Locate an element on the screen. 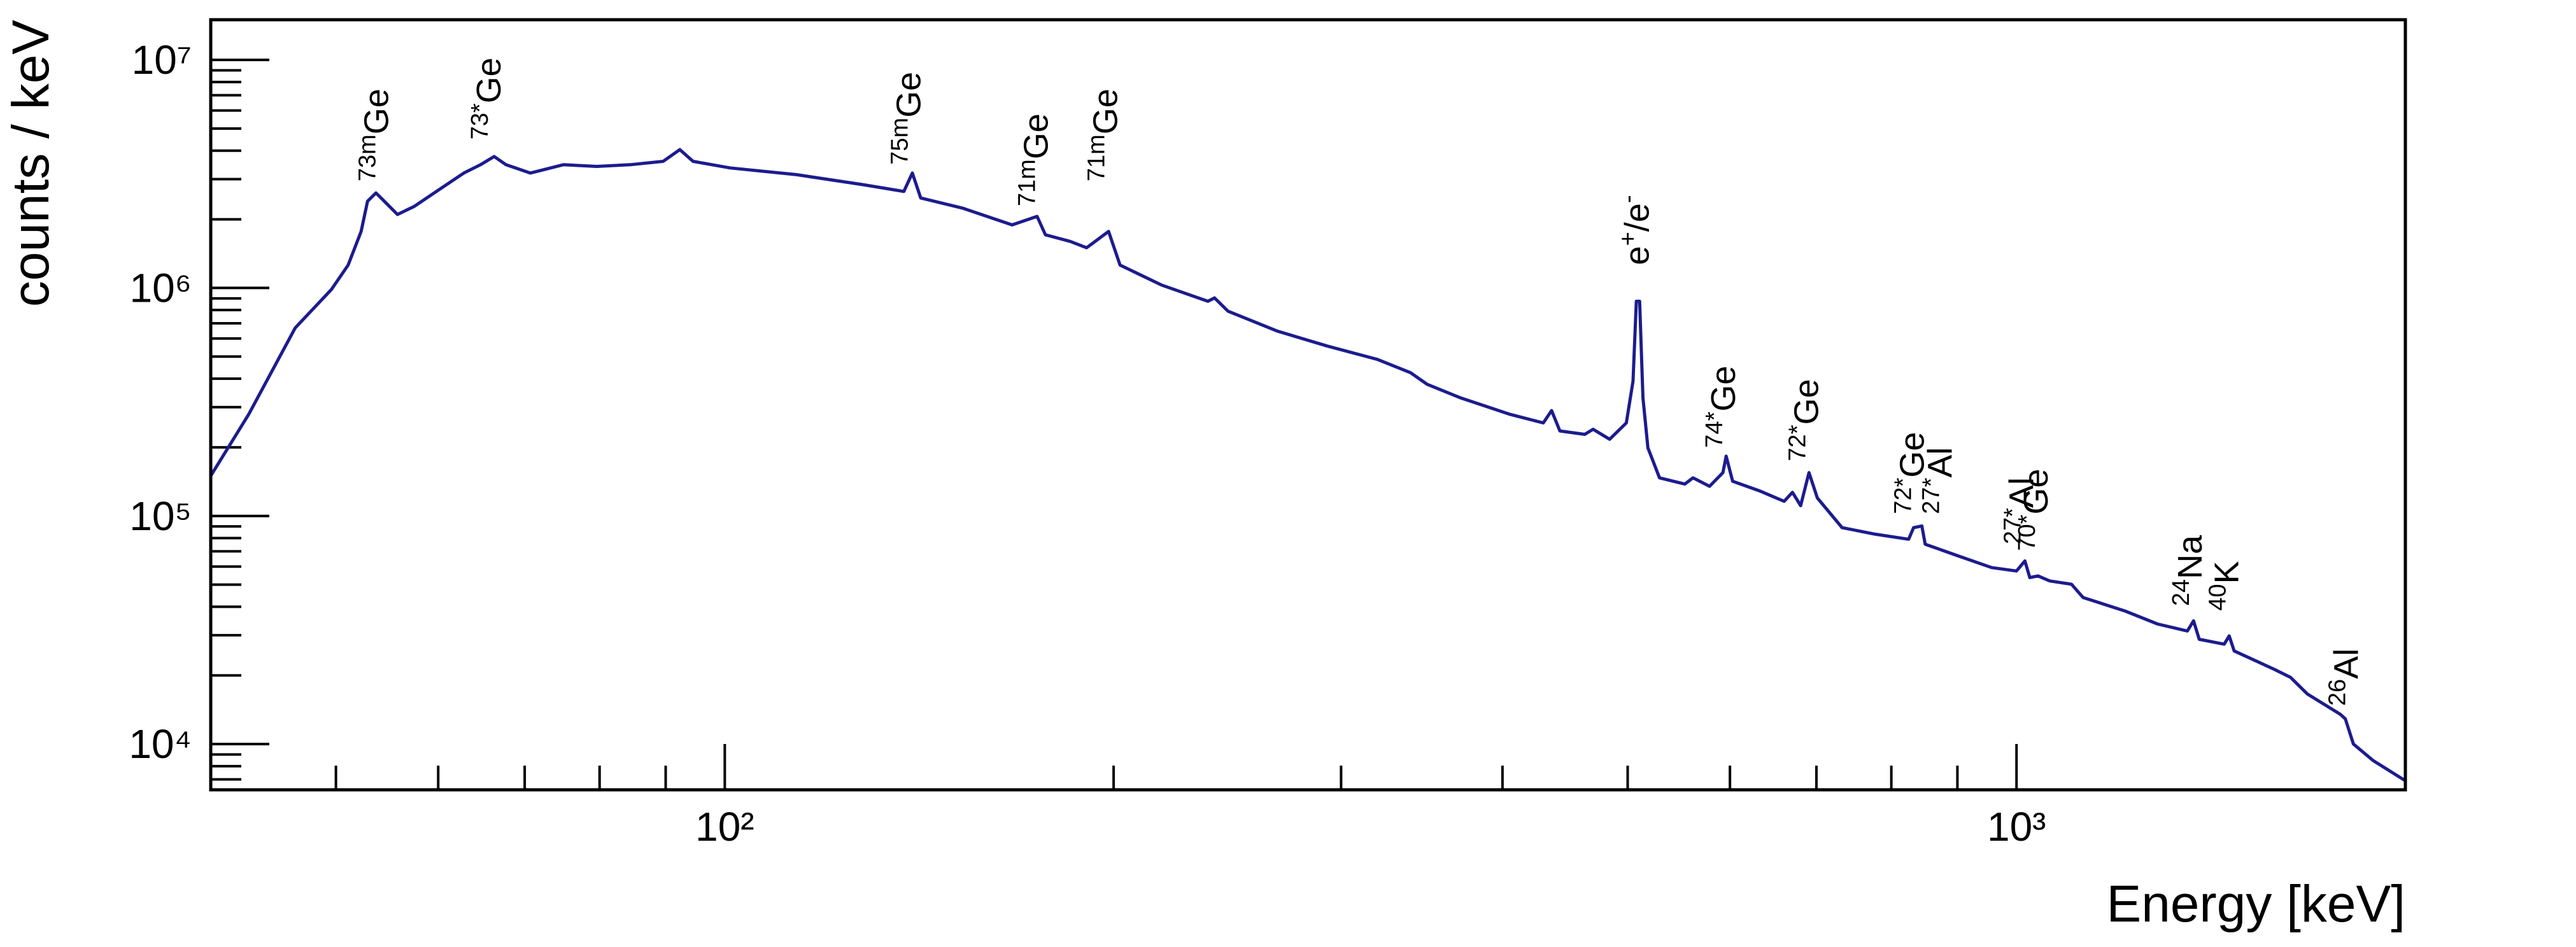 This screenshot has width=2576, height=947. peak-label: 73*Ge is located at coordinates (487, 98).